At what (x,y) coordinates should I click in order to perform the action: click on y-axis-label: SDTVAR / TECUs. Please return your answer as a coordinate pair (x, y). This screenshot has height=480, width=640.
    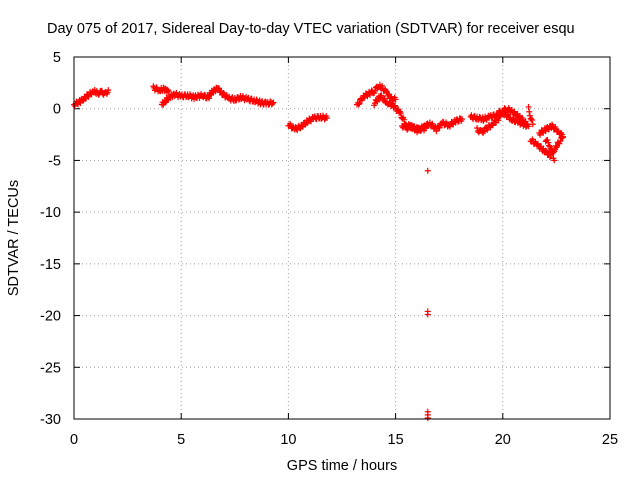
    Looking at the image, I should click on (14, 238).